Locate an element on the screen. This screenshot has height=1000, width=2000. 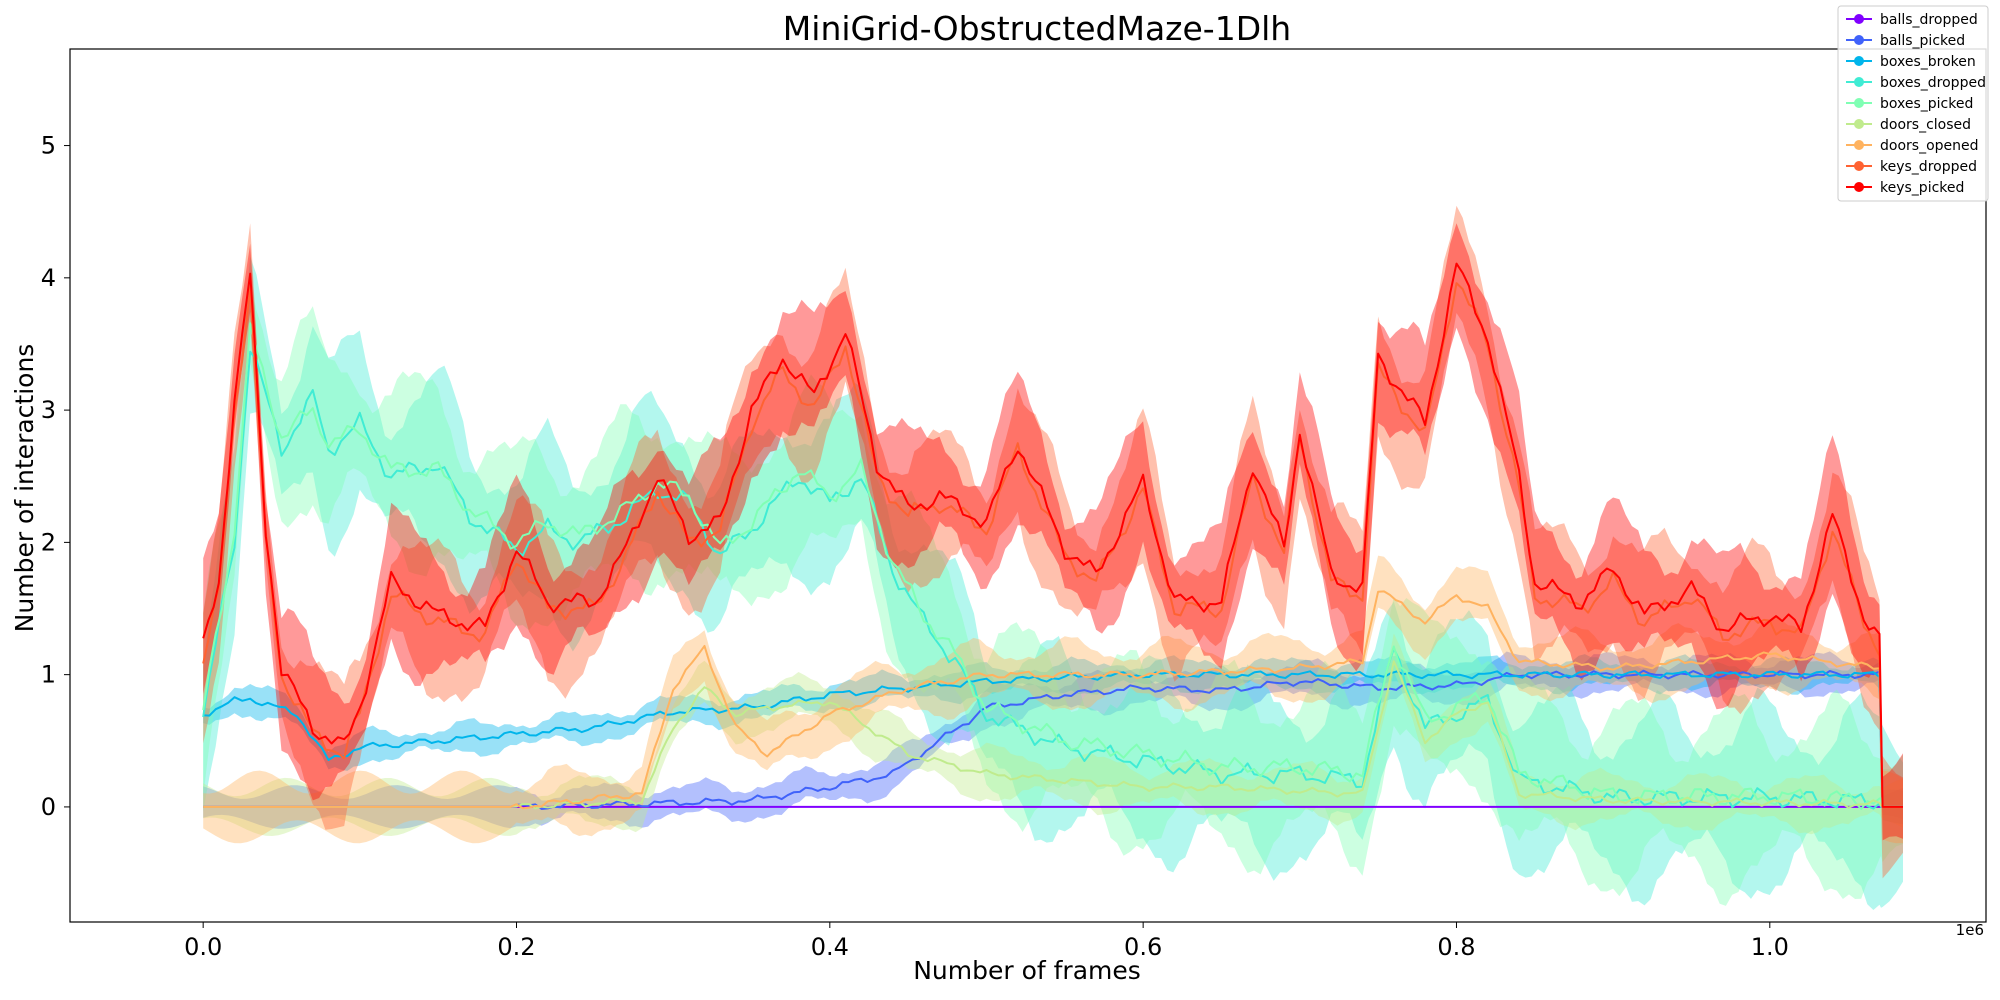
x-axis-label: Number of frames is located at coordinates (1027, 970).